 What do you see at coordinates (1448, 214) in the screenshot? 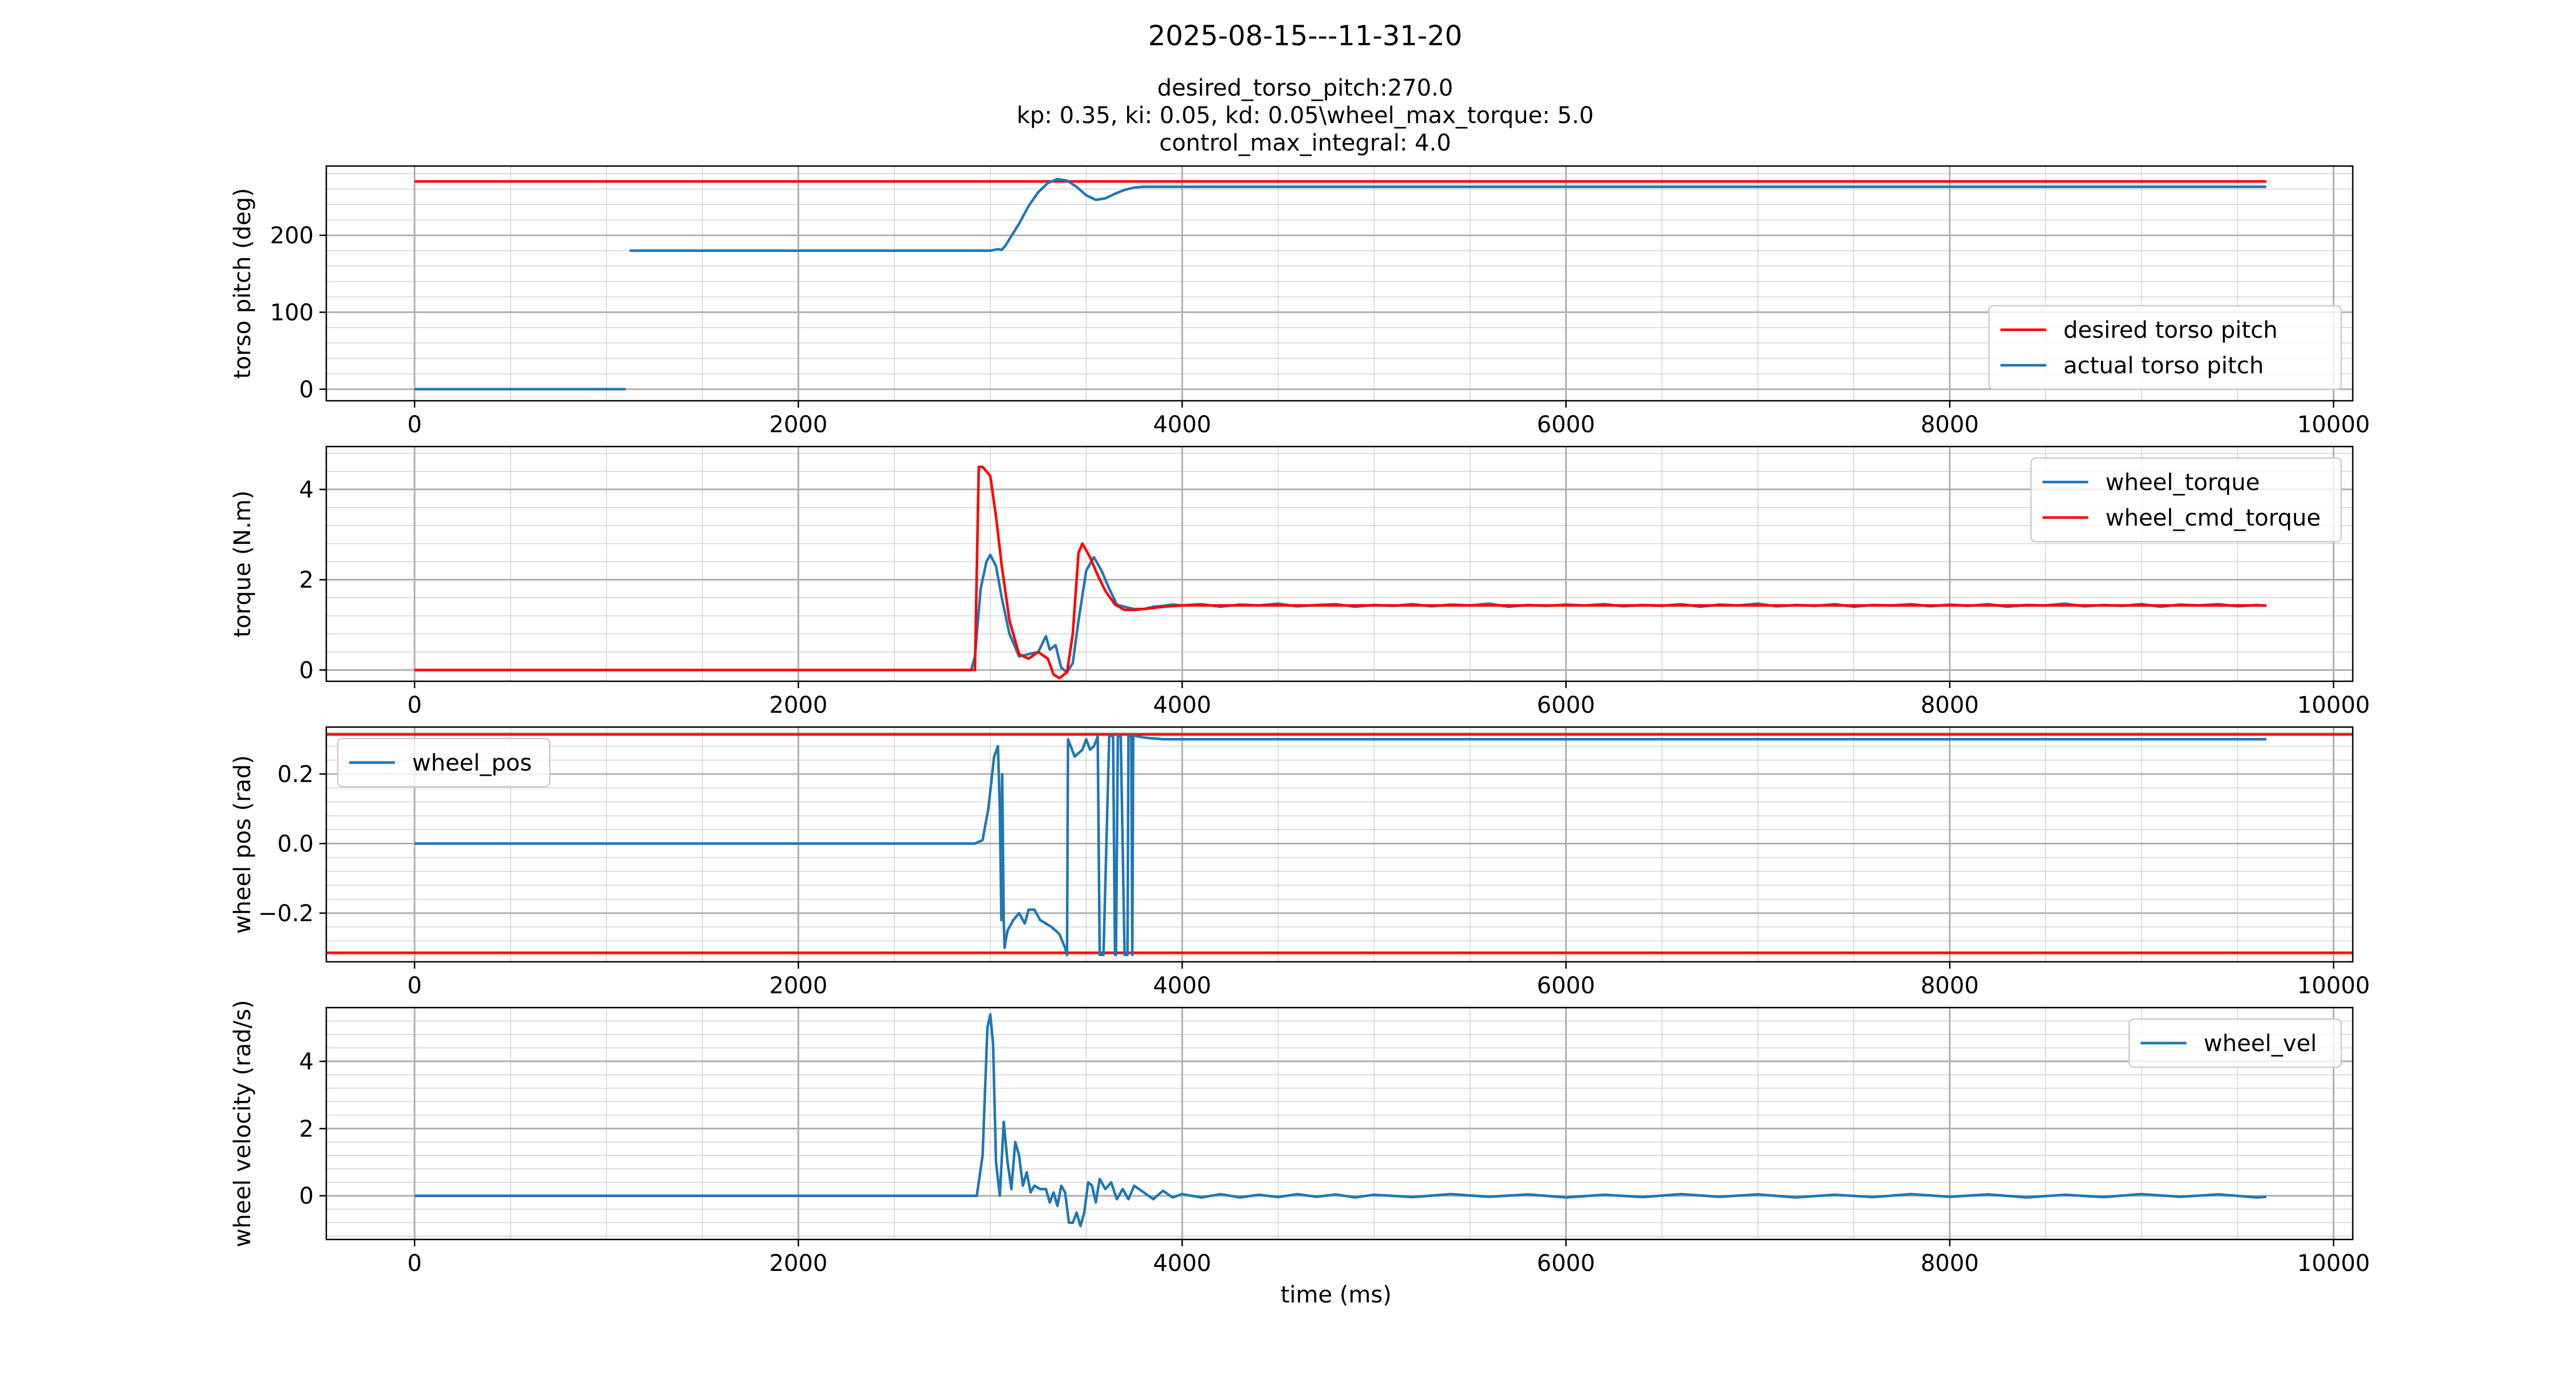
I see `series-line-actual-torso-pitch-seg2` at bounding box center [1448, 214].